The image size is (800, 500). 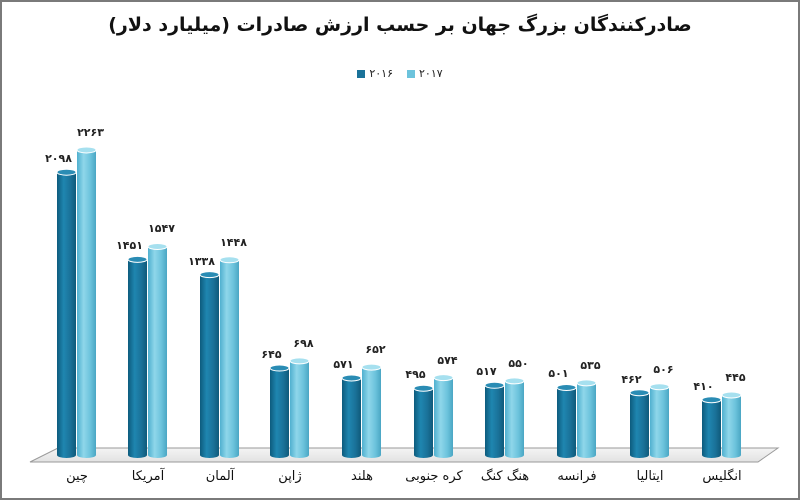 I want to click on category-label: کره جنوبی, so click(x=434, y=476).